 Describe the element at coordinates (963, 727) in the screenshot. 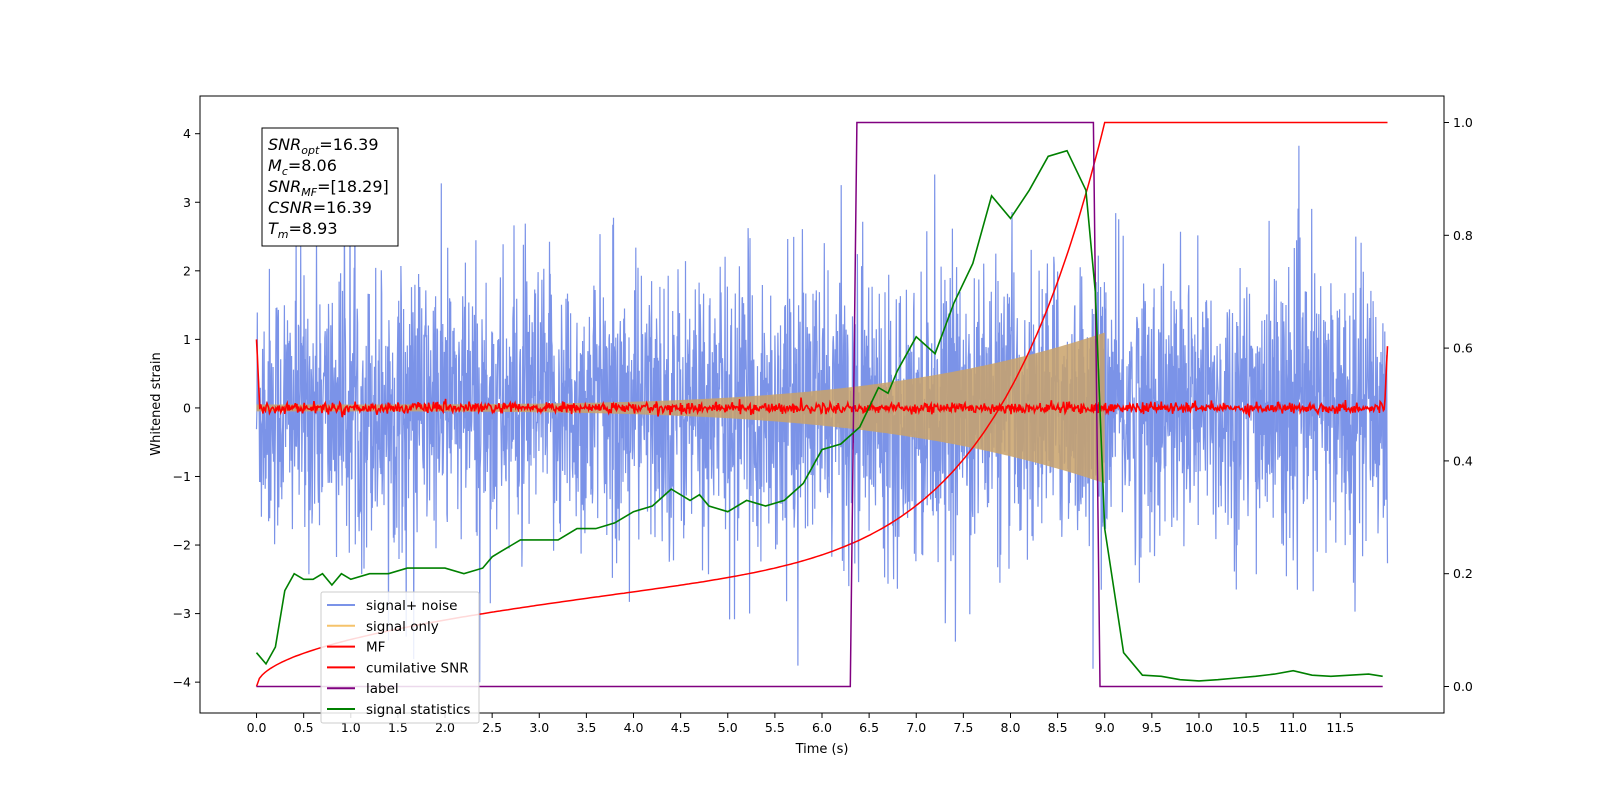

I see `x-tick-label: 7.5` at that location.